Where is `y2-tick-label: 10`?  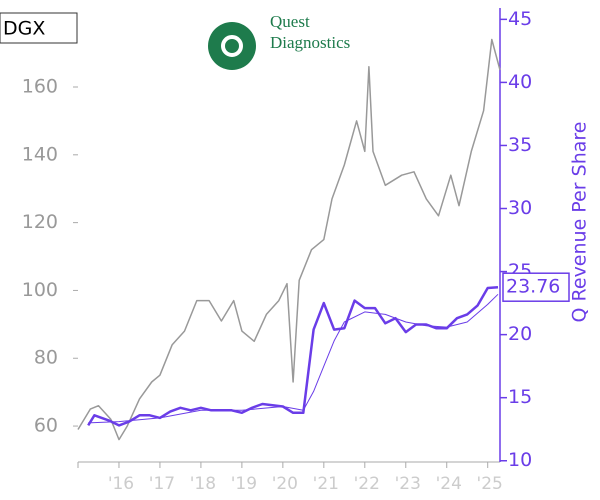 y2-tick-label: 10 is located at coordinates (520, 460).